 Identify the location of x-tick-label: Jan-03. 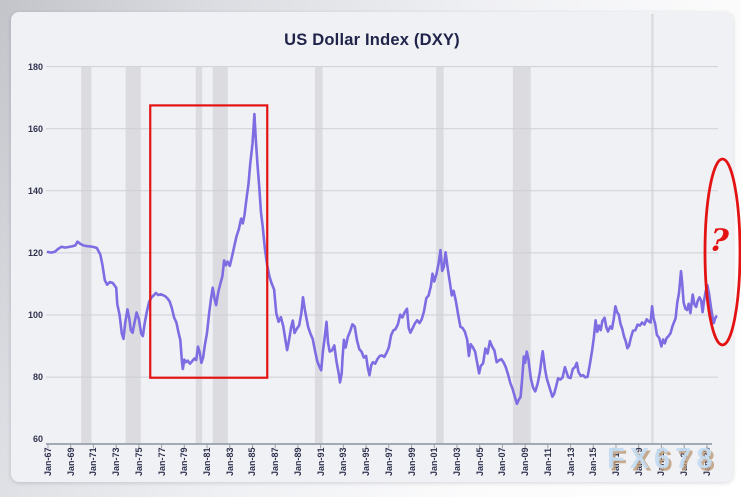
(456, 461).